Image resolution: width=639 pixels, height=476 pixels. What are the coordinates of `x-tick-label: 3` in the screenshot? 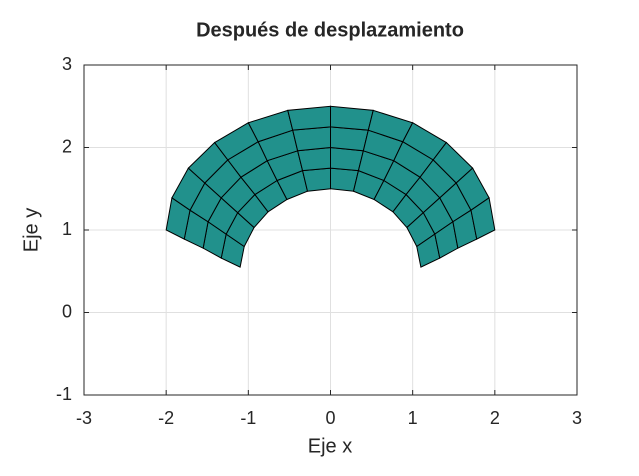 It's located at (577, 418).